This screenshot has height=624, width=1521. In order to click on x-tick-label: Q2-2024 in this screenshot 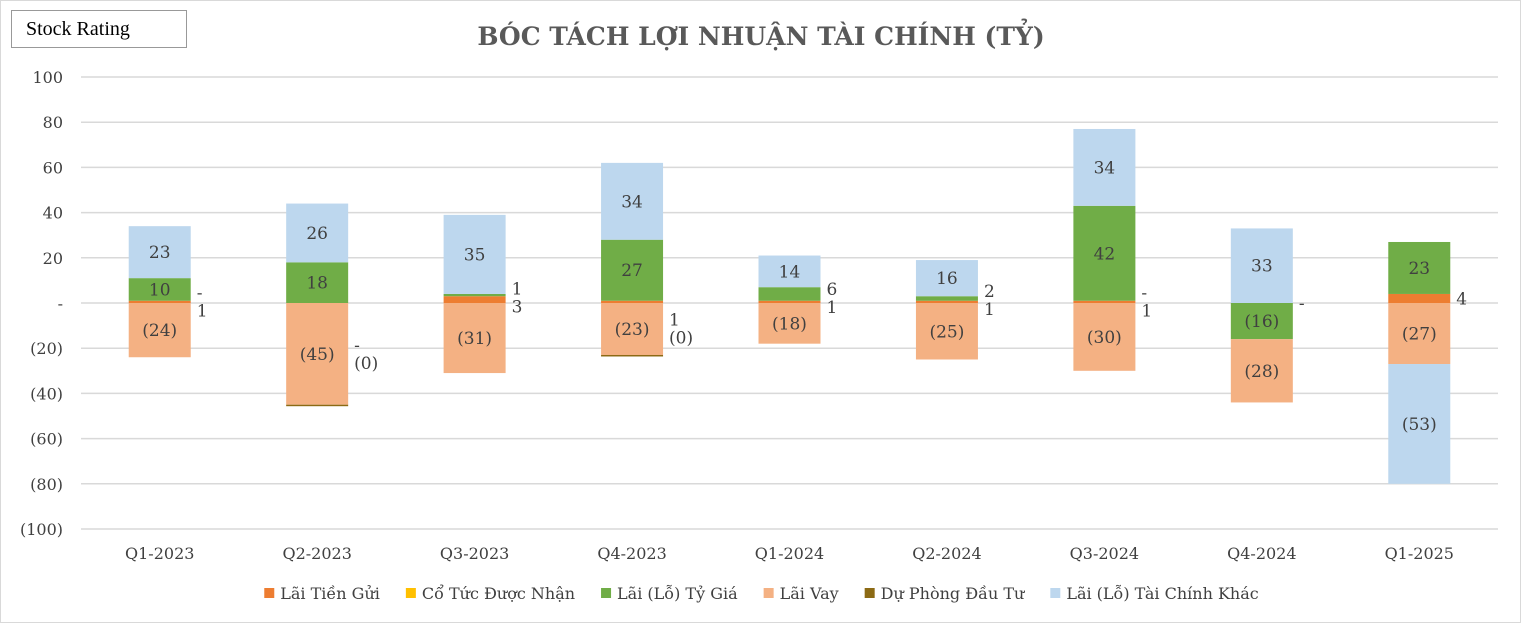, I will do `click(946, 553)`.